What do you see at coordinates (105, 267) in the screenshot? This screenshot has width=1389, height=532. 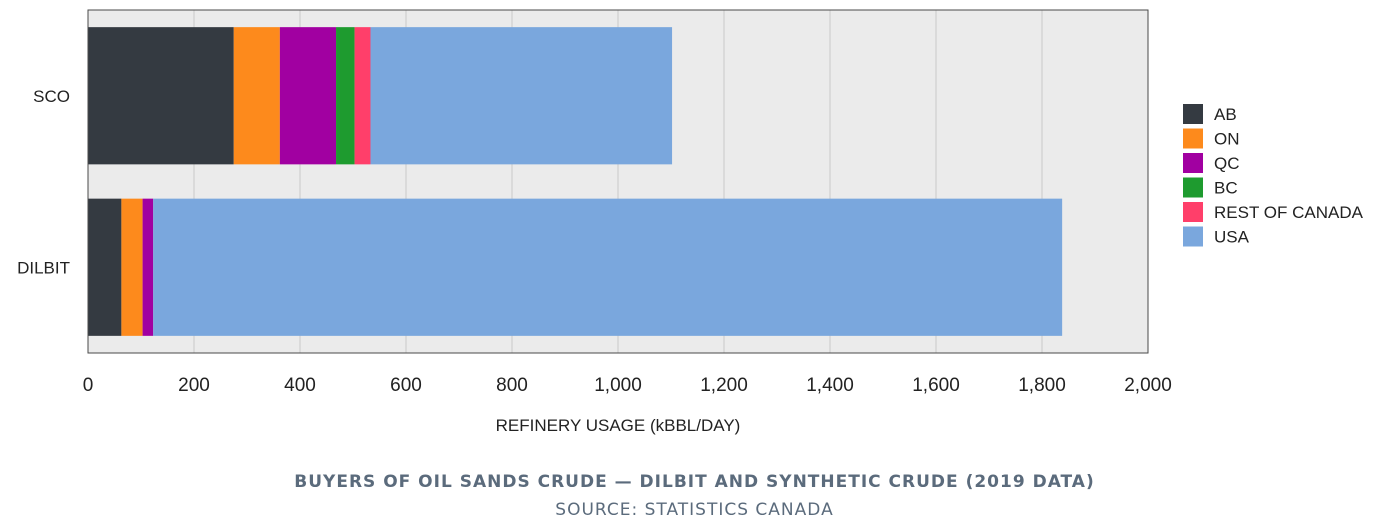 I see `bar-dilbit-ab` at bounding box center [105, 267].